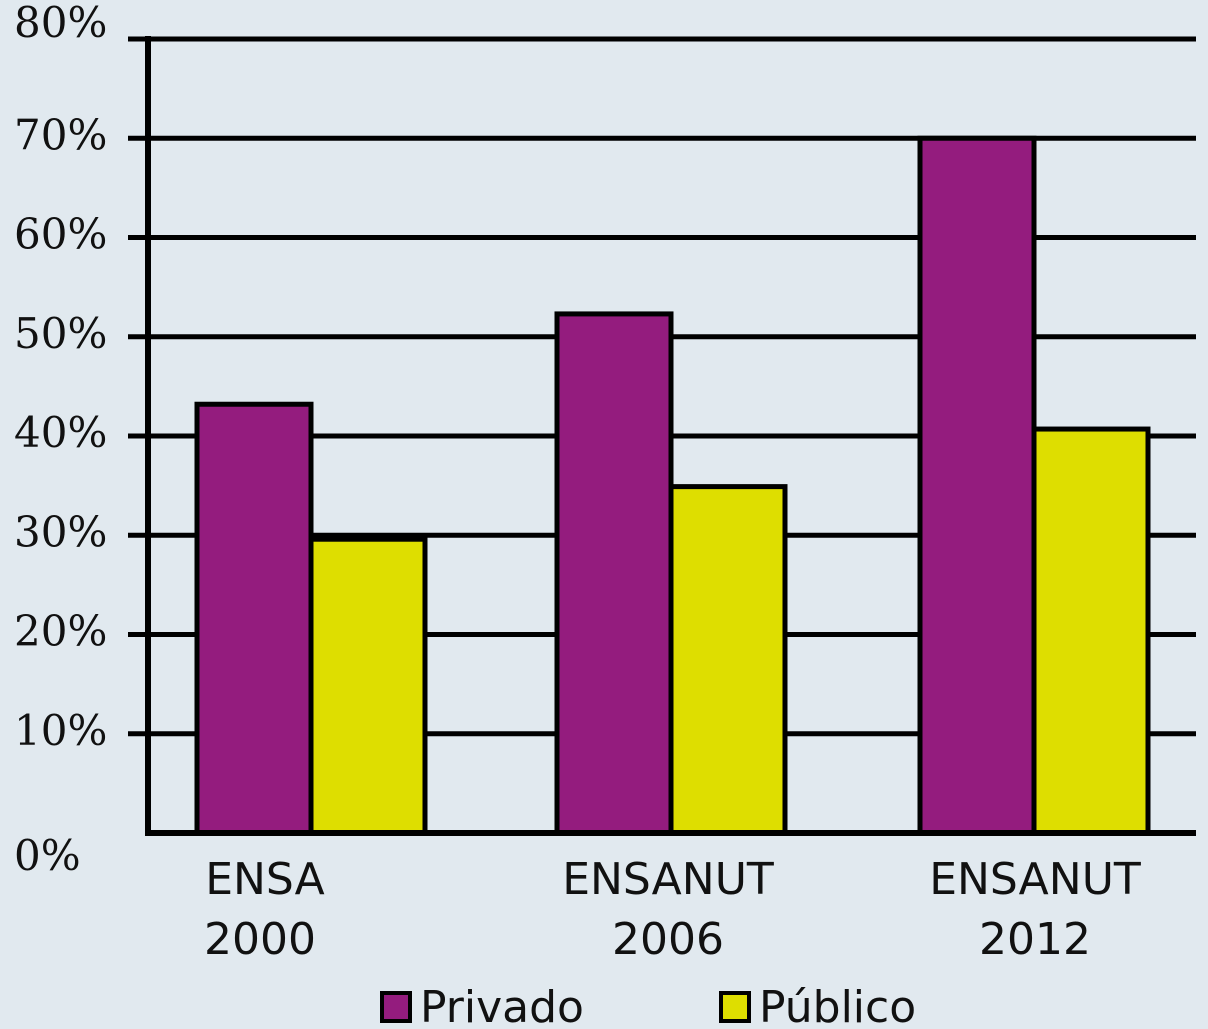 The height and width of the screenshot is (1029, 1208). What do you see at coordinates (60, 730) in the screenshot?
I see `y-tick-label: 10%` at bounding box center [60, 730].